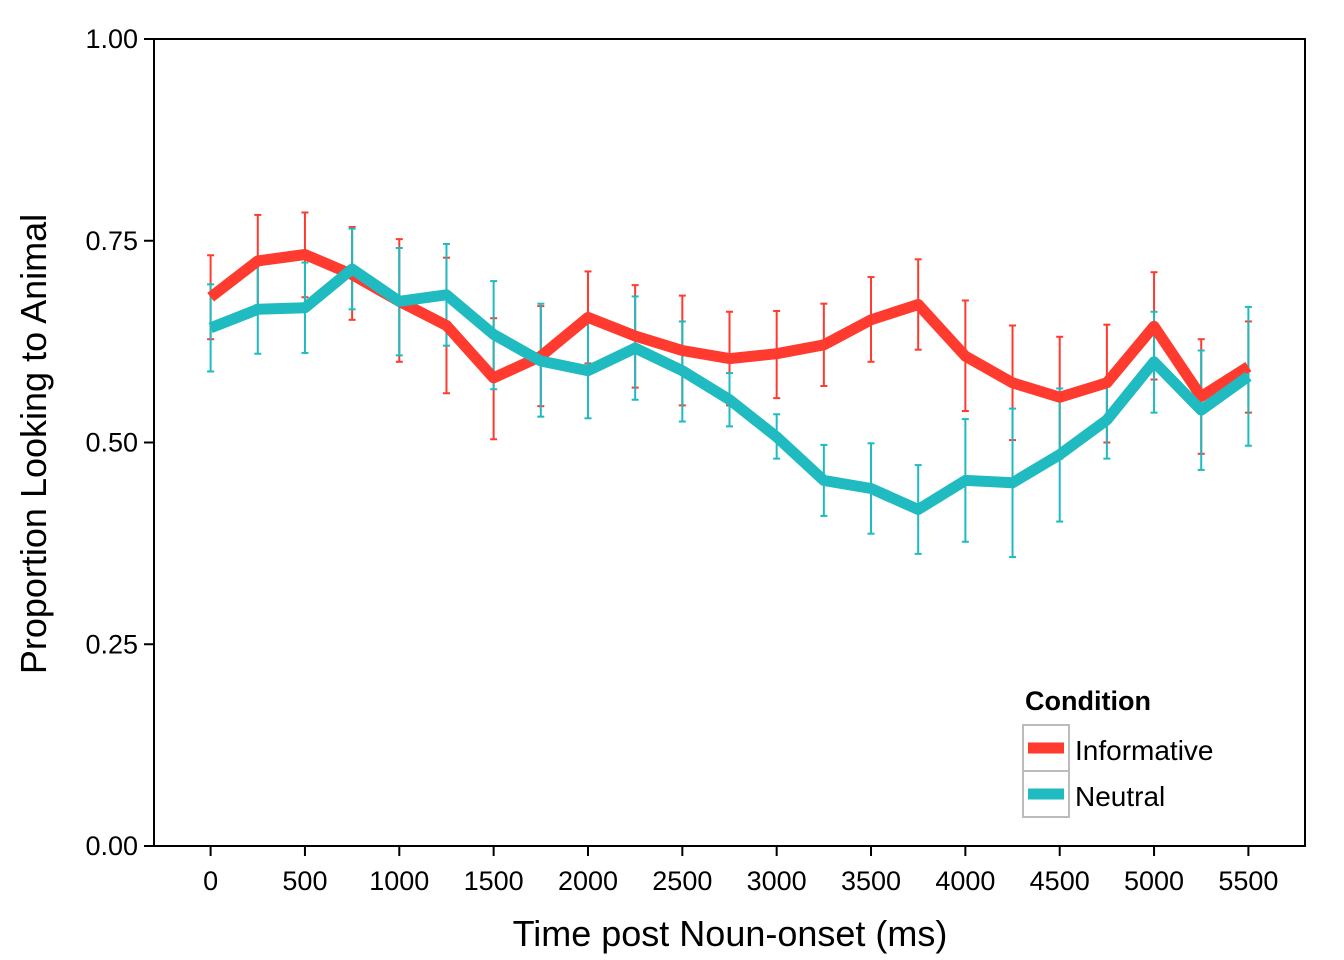 This screenshot has width=1344, height=960. What do you see at coordinates (1060, 881) in the screenshot?
I see `x-tick-label: 4500` at bounding box center [1060, 881].